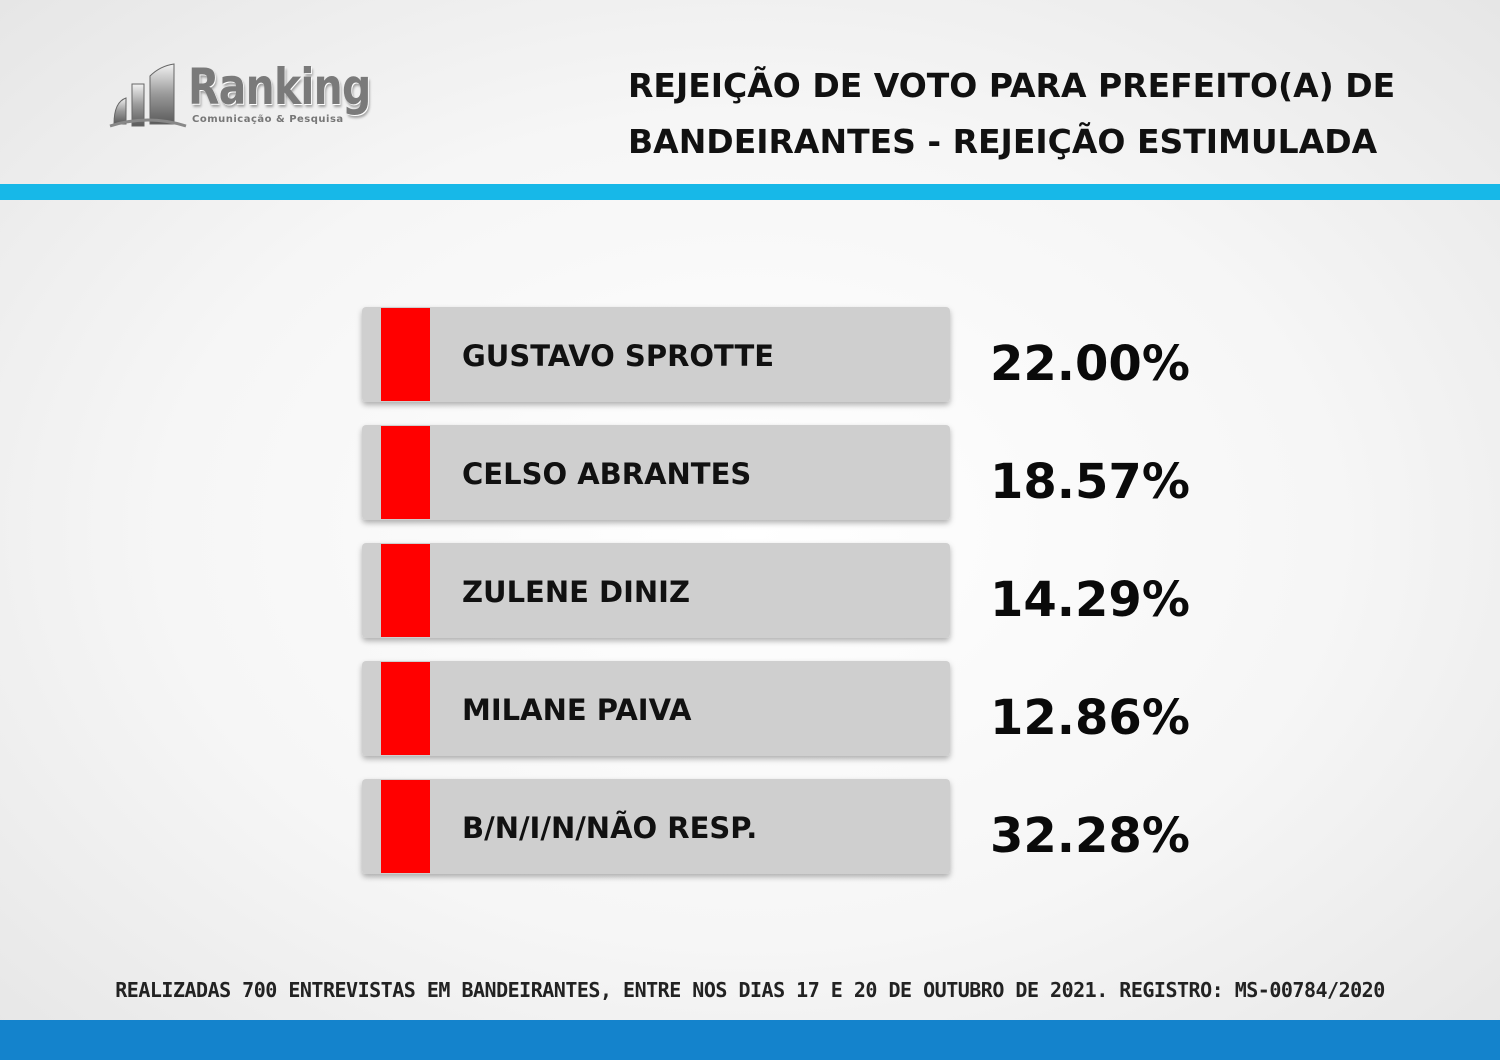 The height and width of the screenshot is (1060, 1500). I want to click on ranking-logo: Ranking Comunicação & Pesquisa, so click(243, 98).